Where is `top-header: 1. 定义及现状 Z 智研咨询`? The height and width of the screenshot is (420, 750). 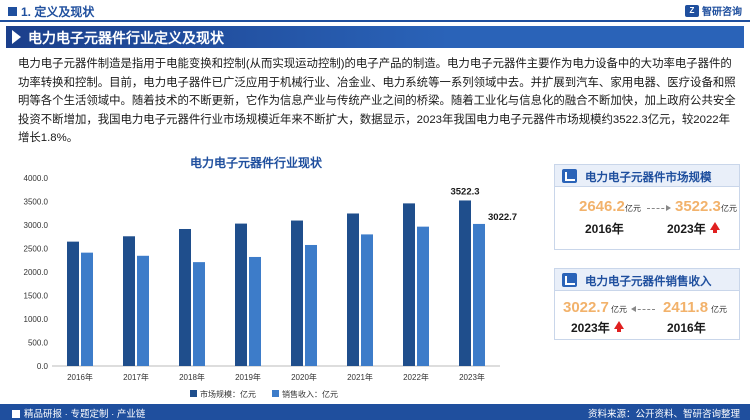
top-header: 1. 定义及现状 Z 智研咨询 is located at coordinates (375, 11).